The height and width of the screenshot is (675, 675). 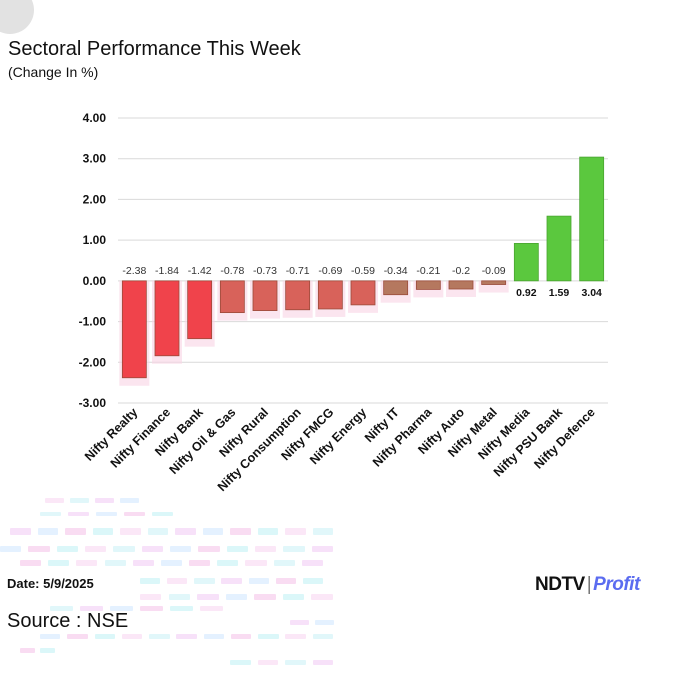 I want to click on y-tick-label: 2.00, so click(x=95, y=199).